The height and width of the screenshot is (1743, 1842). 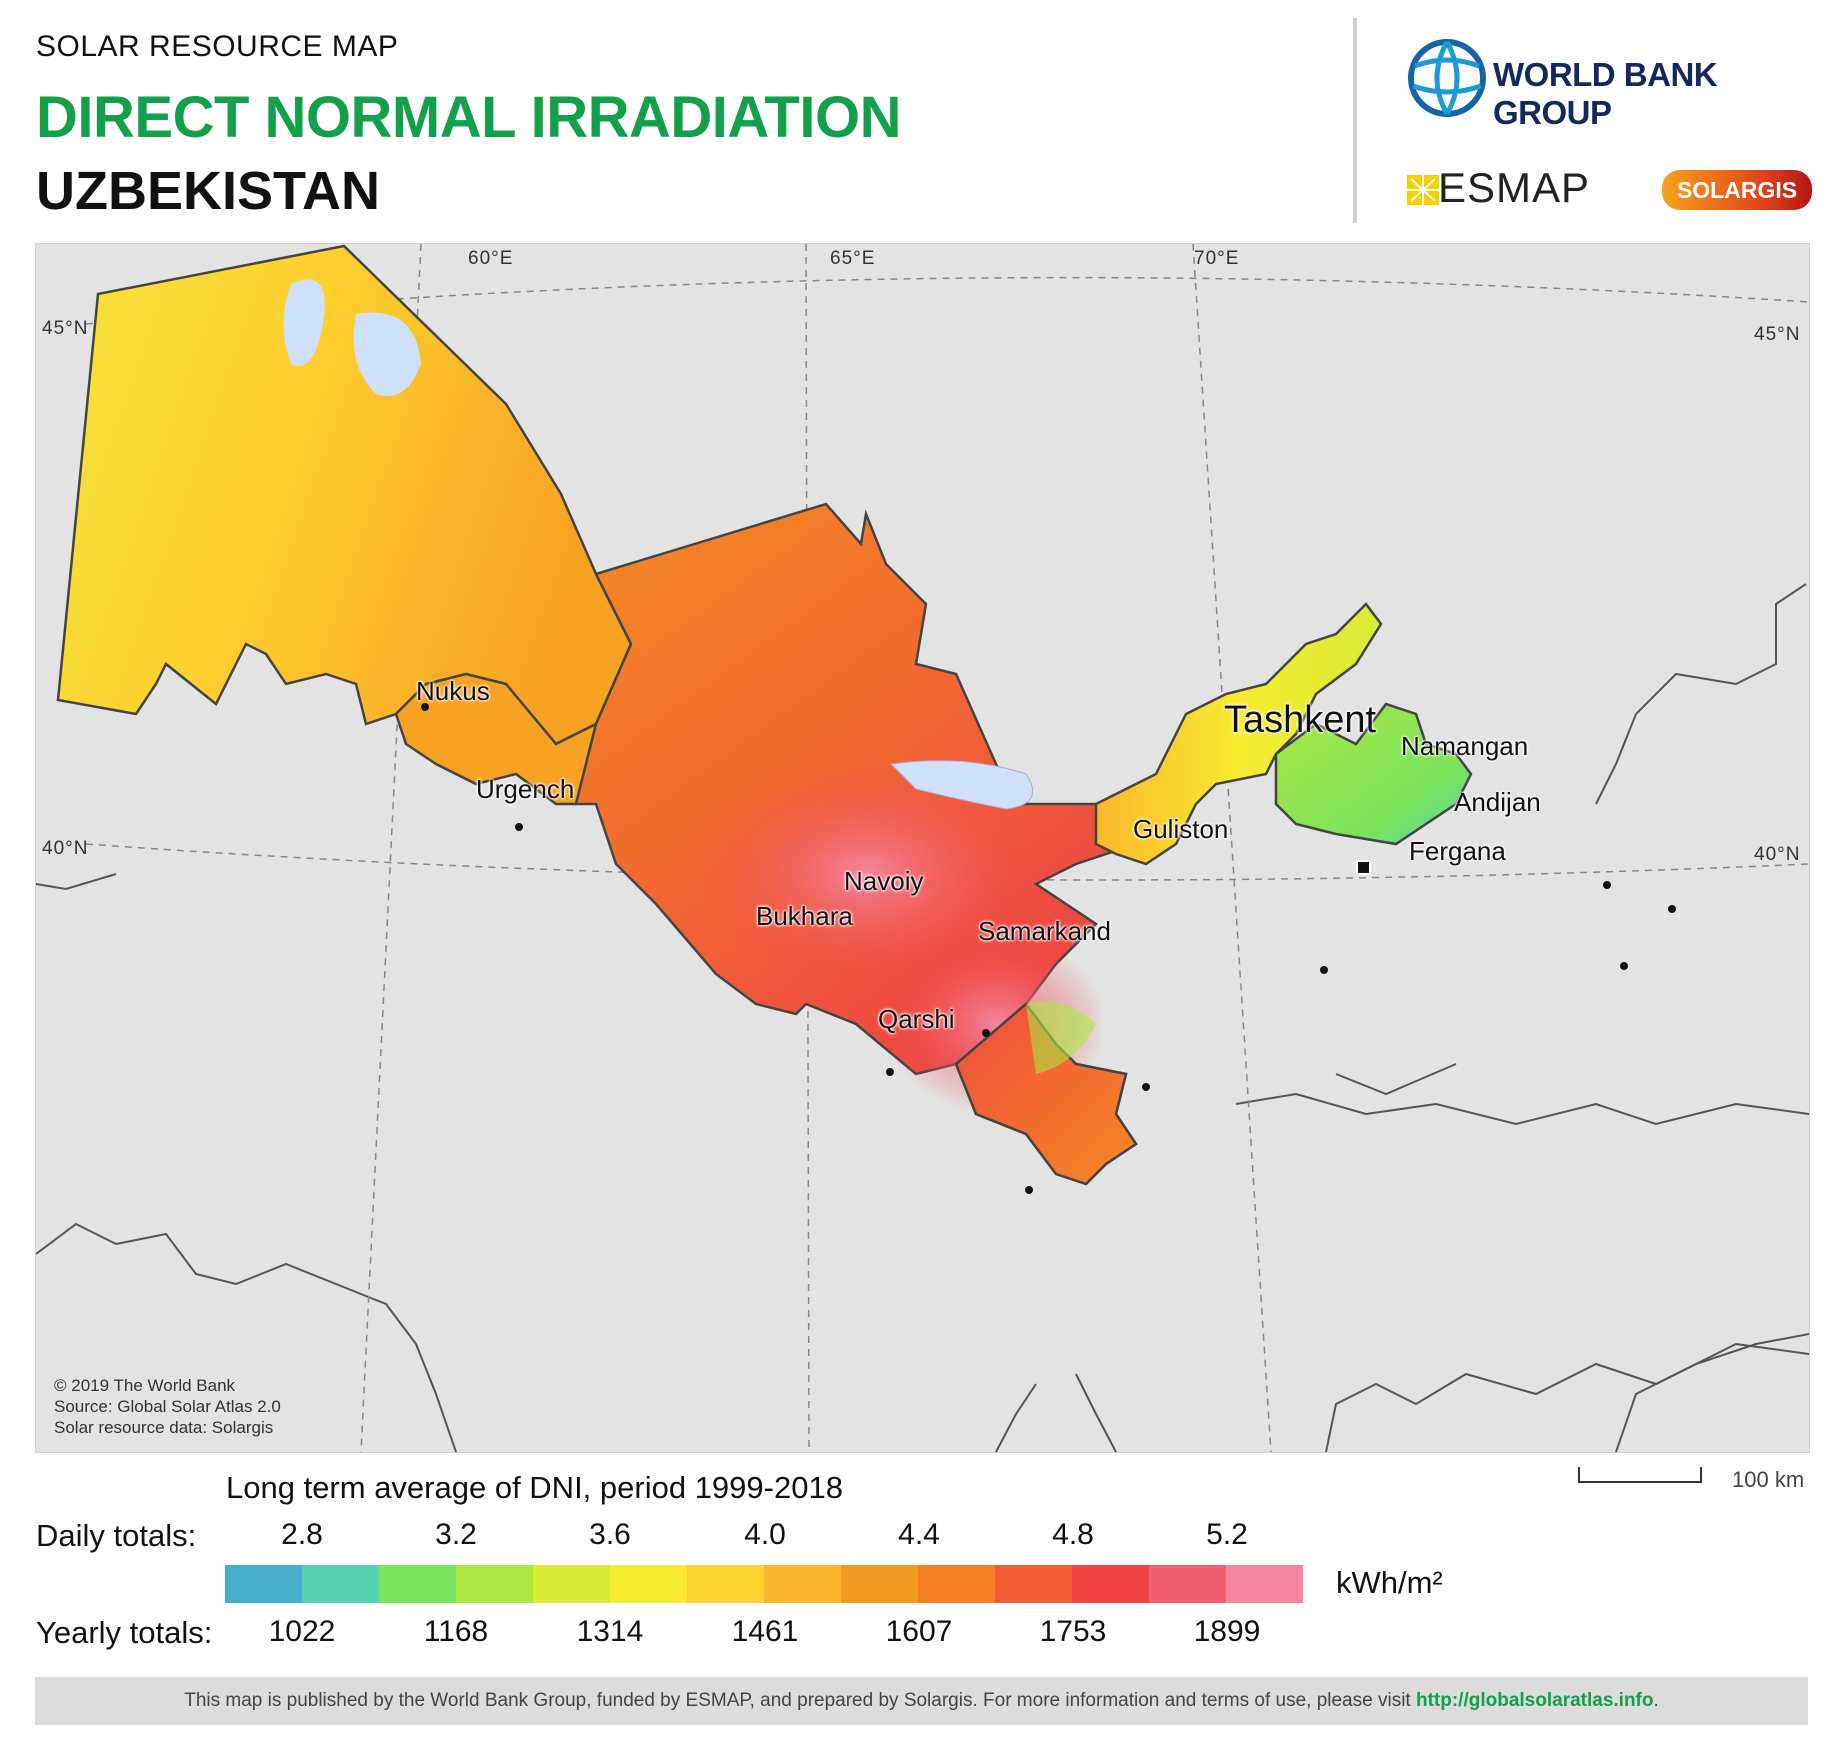 I want to click on daily-tick: 2.8, so click(x=302, y=1534).